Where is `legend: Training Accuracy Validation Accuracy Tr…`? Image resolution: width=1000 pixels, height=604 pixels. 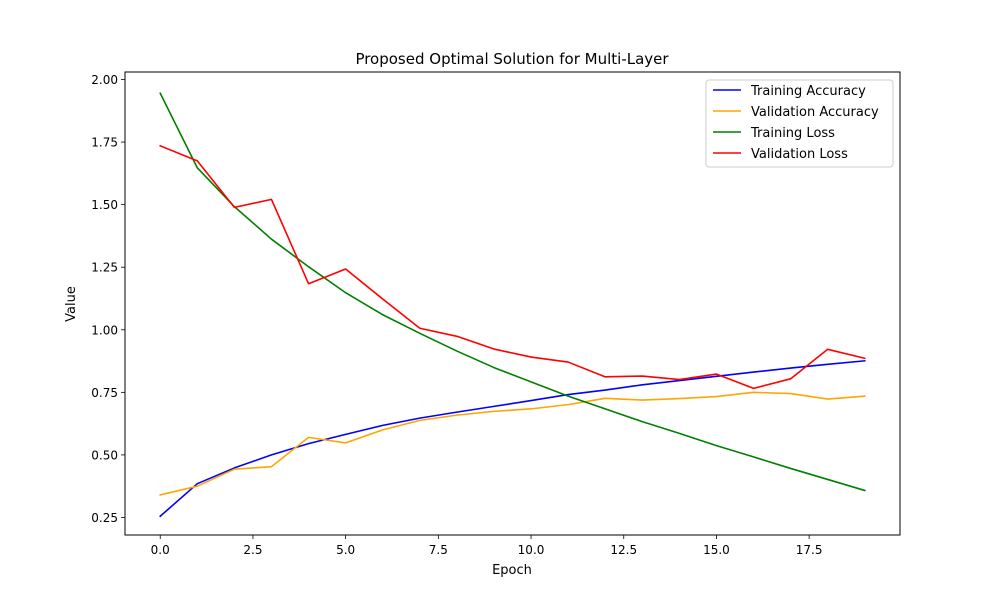
legend: Training Accuracy Validation Accuracy Tr… is located at coordinates (799, 123).